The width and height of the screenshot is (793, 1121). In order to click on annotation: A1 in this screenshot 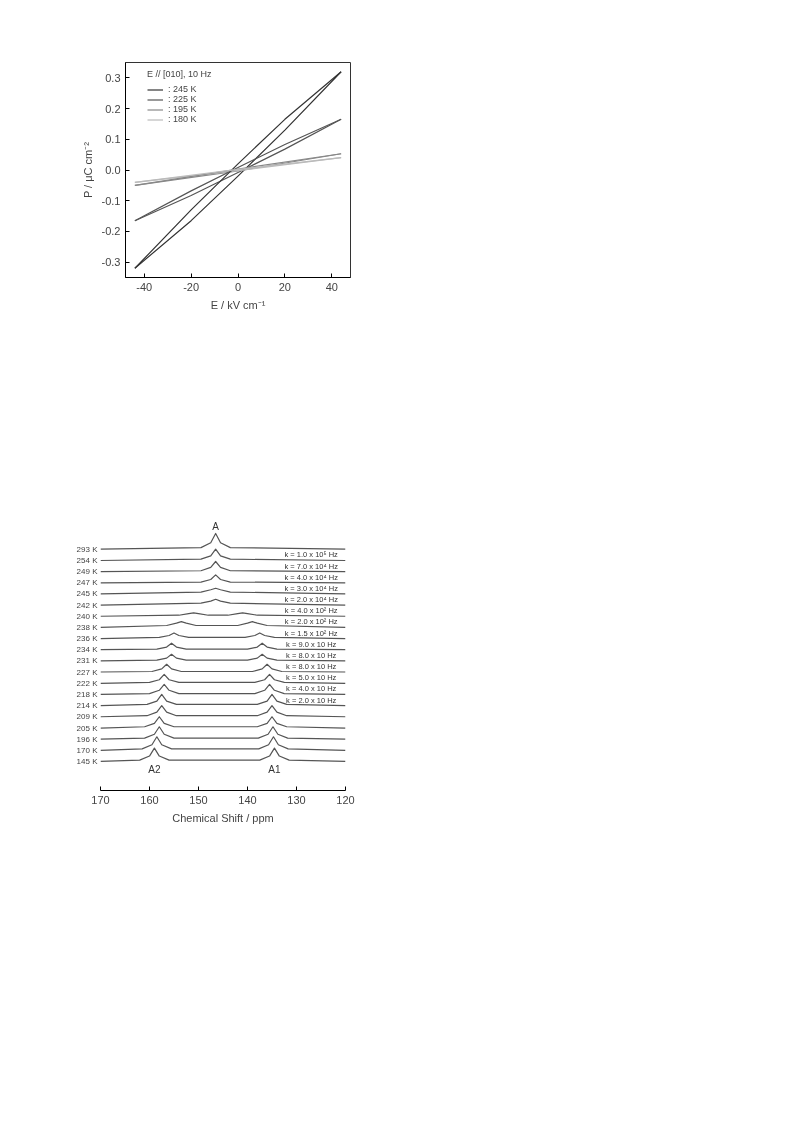, I will do `click(274, 770)`.